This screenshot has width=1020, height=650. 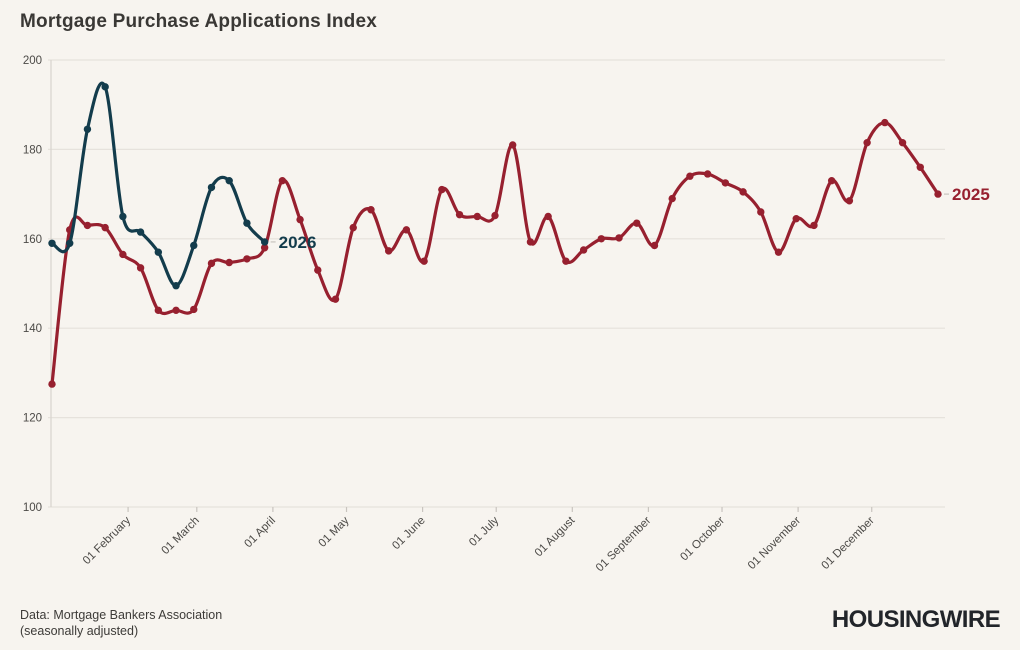 What do you see at coordinates (408, 533) in the screenshot?
I see `x-tick-label: 01 June` at bounding box center [408, 533].